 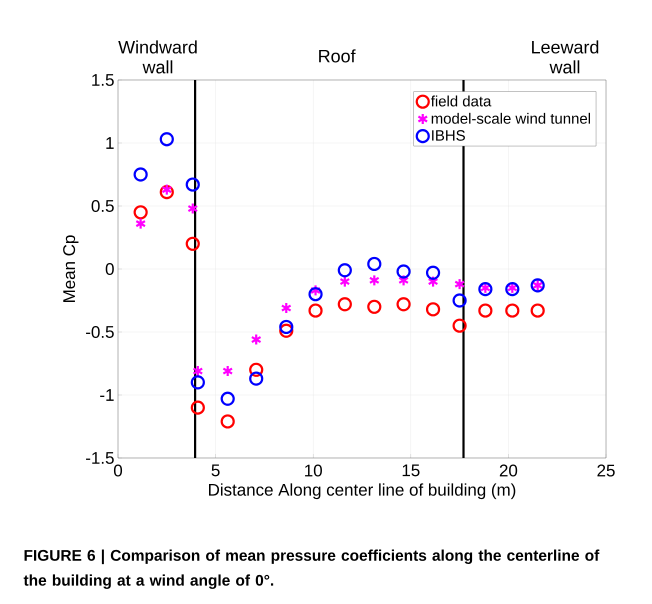 What do you see at coordinates (313, 470) in the screenshot?
I see `x-tick-label: 10` at bounding box center [313, 470].